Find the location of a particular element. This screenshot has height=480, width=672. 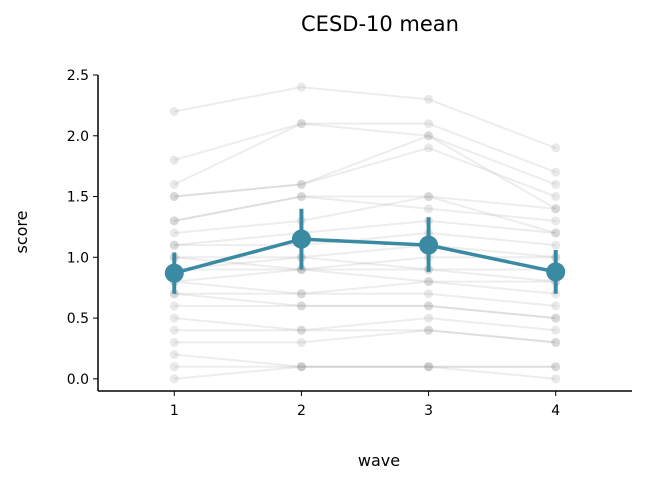

y-tick-label: 0.5 is located at coordinates (78, 319).